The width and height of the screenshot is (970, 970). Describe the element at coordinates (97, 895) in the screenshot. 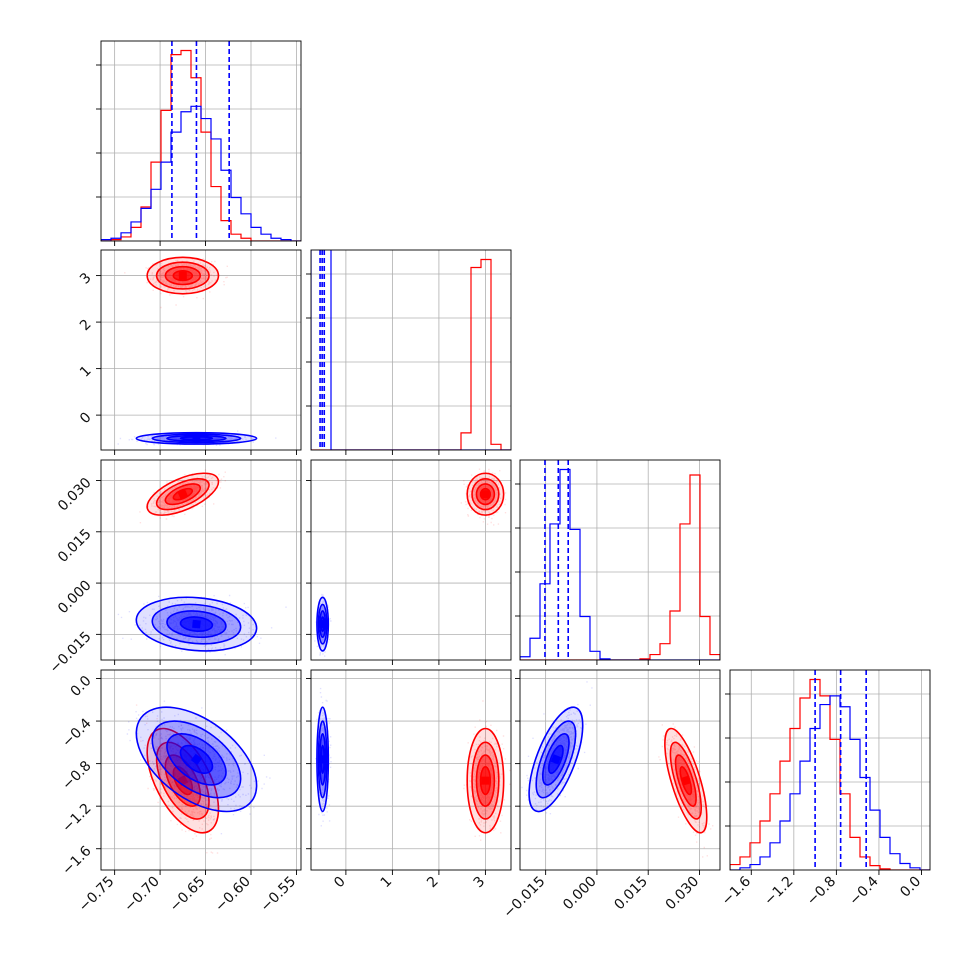

I see `x-tick-label: −0.75` at that location.